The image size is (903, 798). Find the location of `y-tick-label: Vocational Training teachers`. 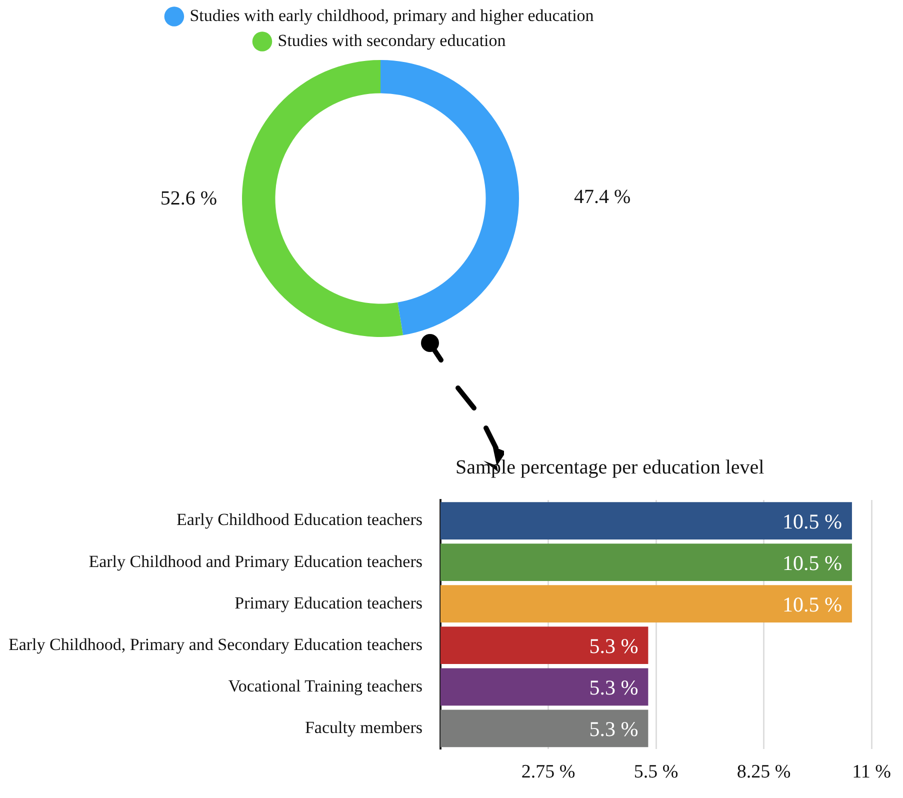

y-tick-label: Vocational Training teachers is located at coordinates (325, 686).